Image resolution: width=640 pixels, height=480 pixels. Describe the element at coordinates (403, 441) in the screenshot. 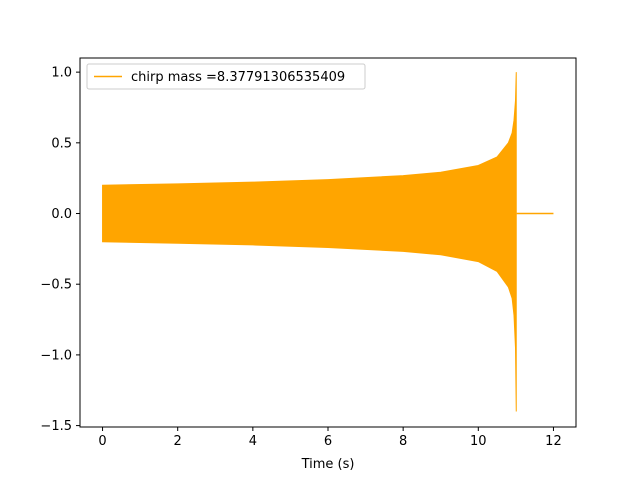

I see `x-tick-label: 8` at that location.